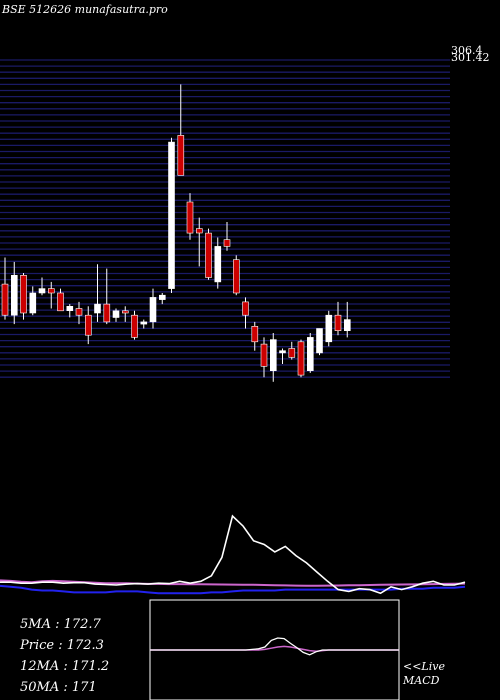  What do you see at coordinates (274, 646) in the screenshot?
I see `macd-line` at bounding box center [274, 646].